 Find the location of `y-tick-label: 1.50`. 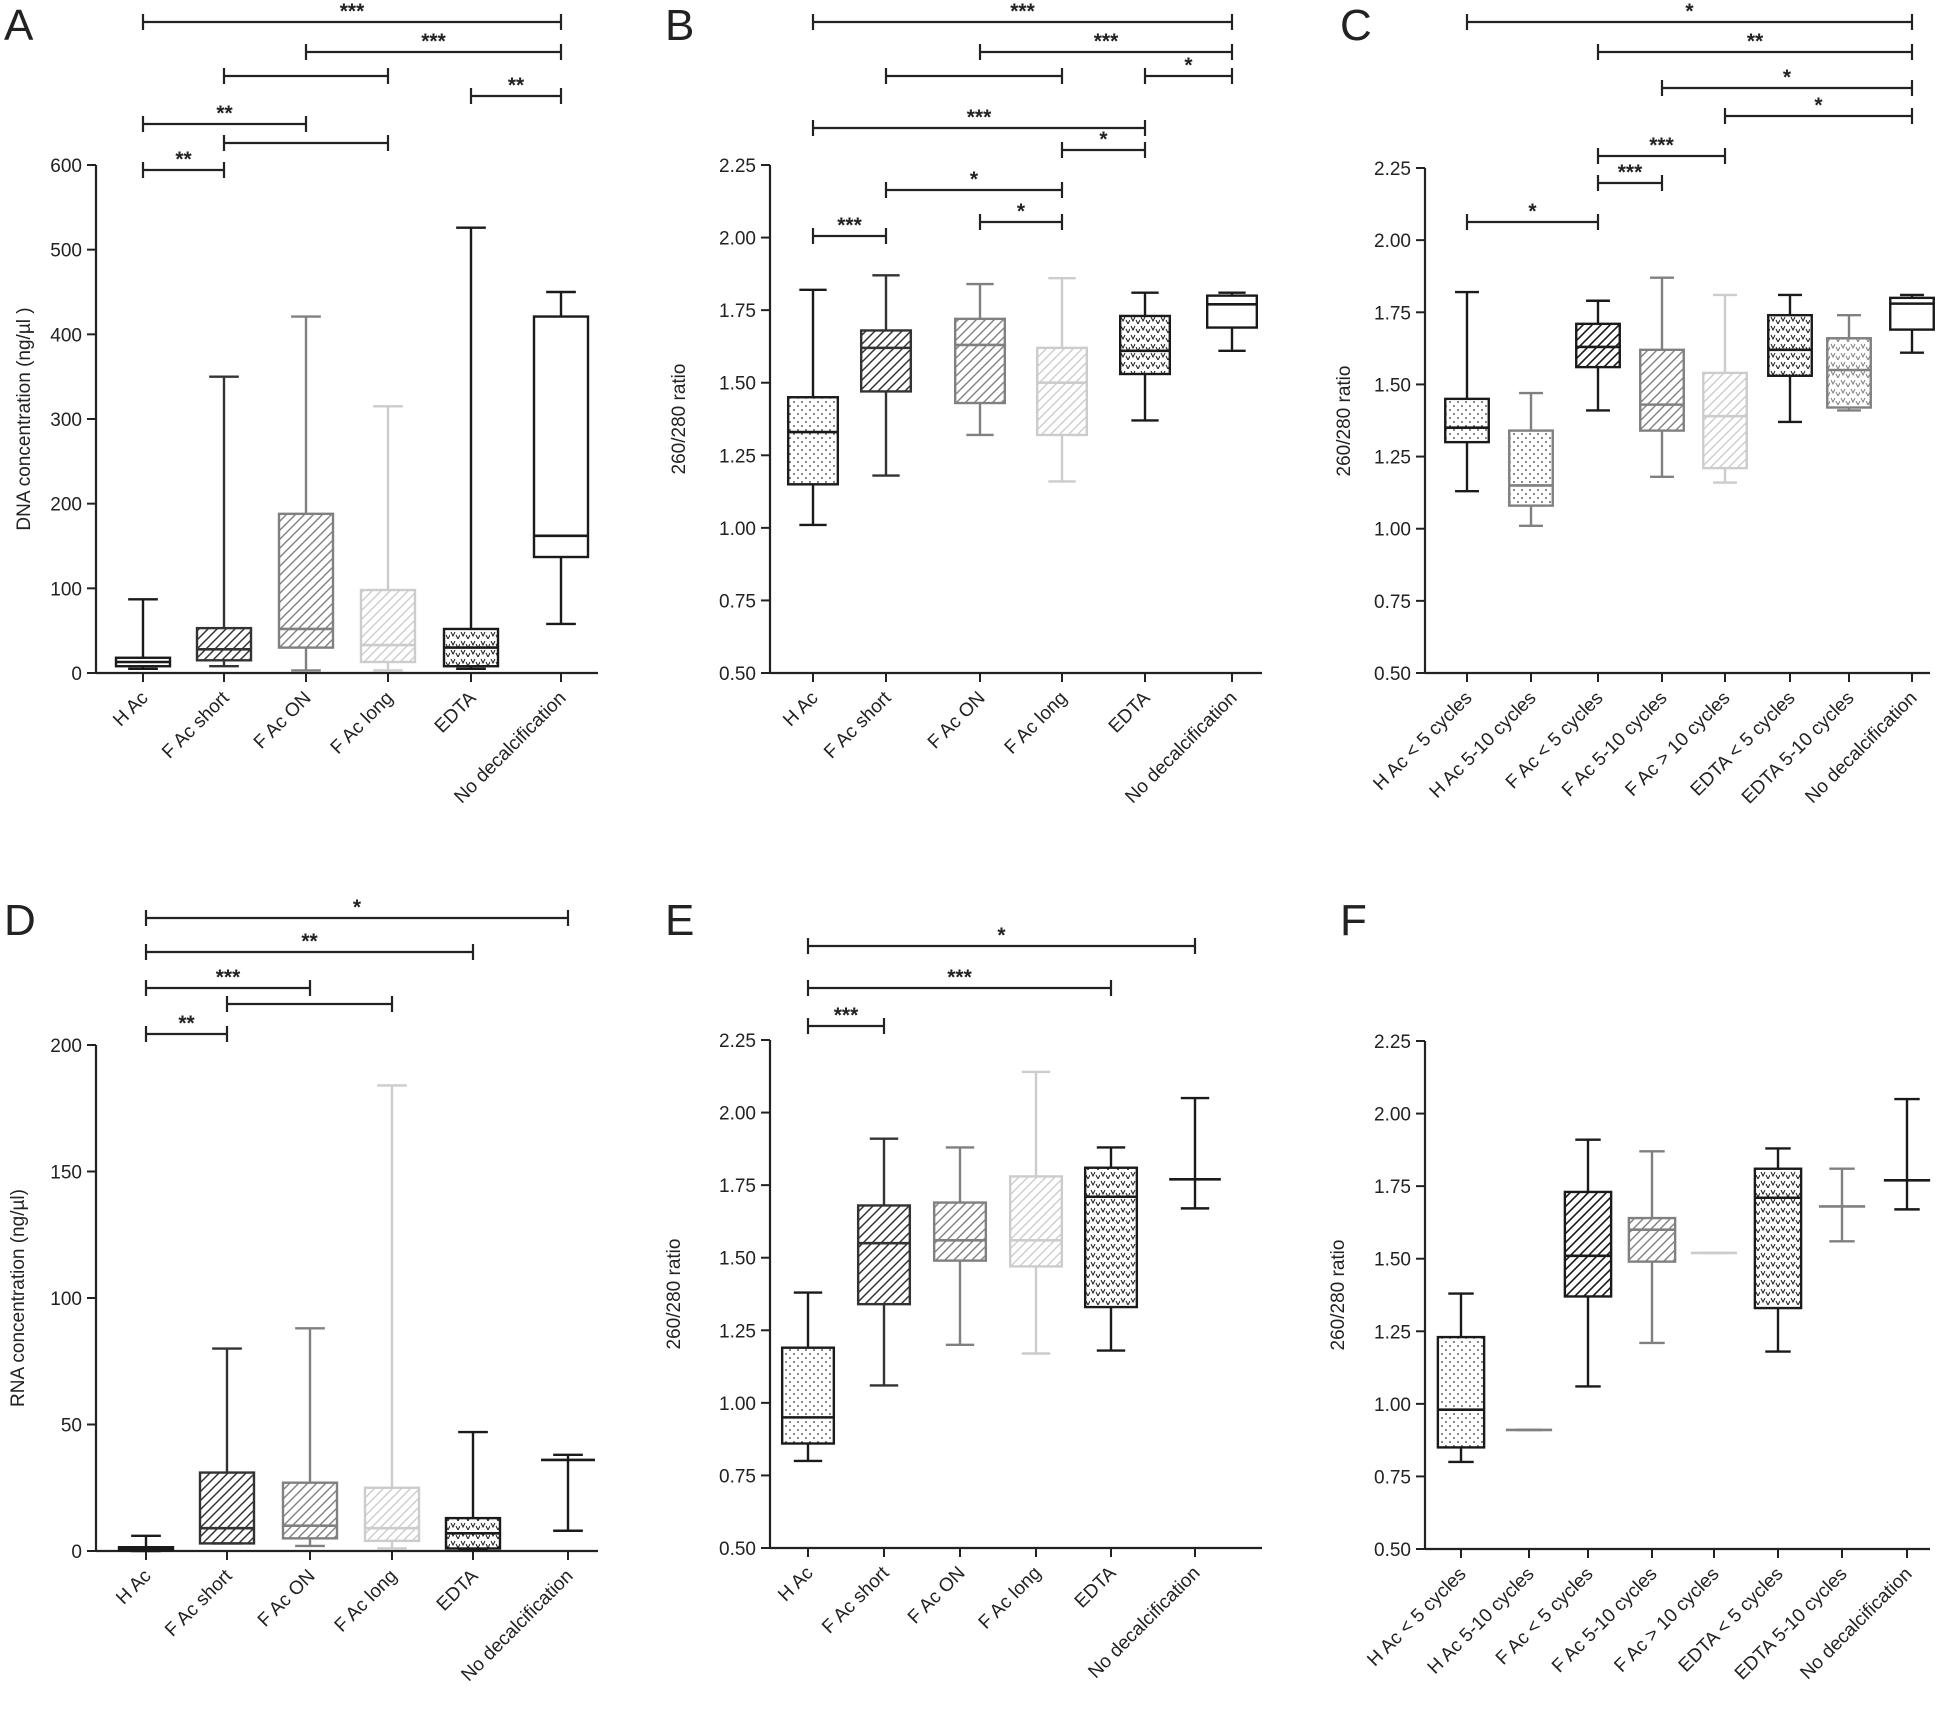

y-tick-label: 1.50 is located at coordinates (1392, 1260).